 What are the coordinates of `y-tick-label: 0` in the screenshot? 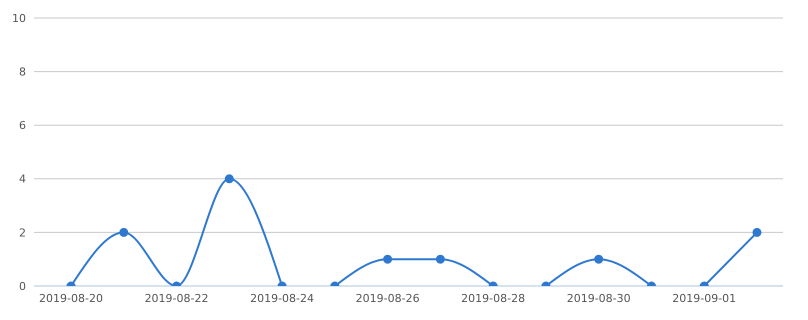 It's located at (22, 286).